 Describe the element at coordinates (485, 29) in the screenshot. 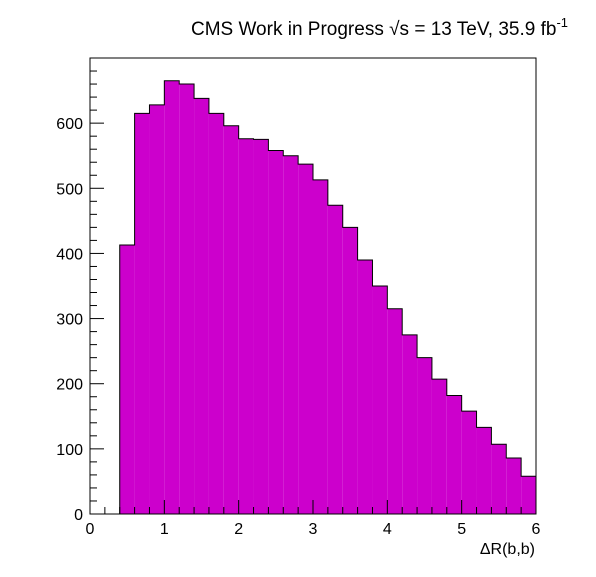

I see `title-energy: = 13 TeV, 35.9 fb` at that location.